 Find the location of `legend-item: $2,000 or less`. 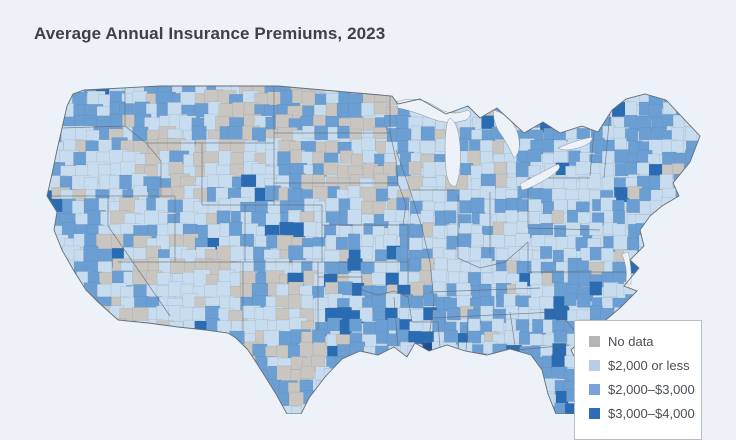

legend-item: $2,000 or less is located at coordinates (640, 365).